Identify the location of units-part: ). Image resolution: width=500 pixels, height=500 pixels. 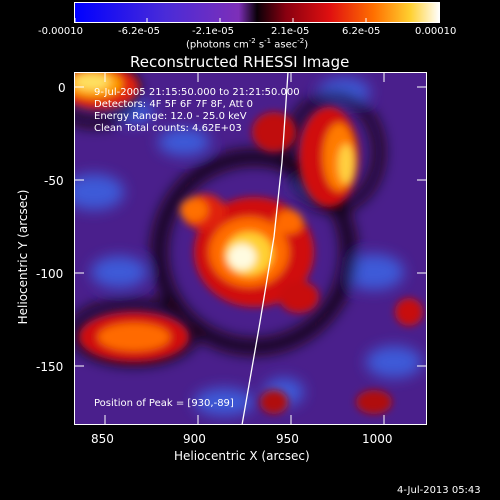
(306, 45).